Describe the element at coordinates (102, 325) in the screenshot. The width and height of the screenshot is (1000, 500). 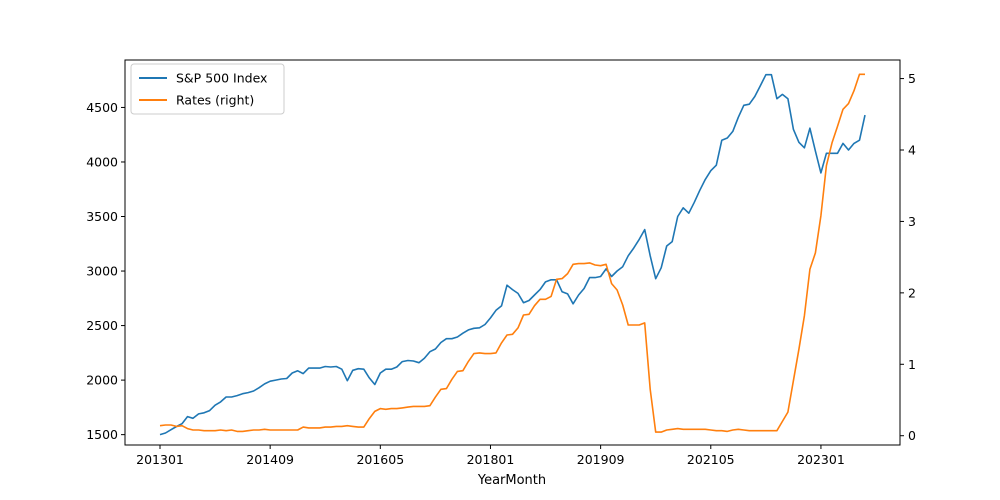
I see `y-left-tick-label: 2500` at that location.